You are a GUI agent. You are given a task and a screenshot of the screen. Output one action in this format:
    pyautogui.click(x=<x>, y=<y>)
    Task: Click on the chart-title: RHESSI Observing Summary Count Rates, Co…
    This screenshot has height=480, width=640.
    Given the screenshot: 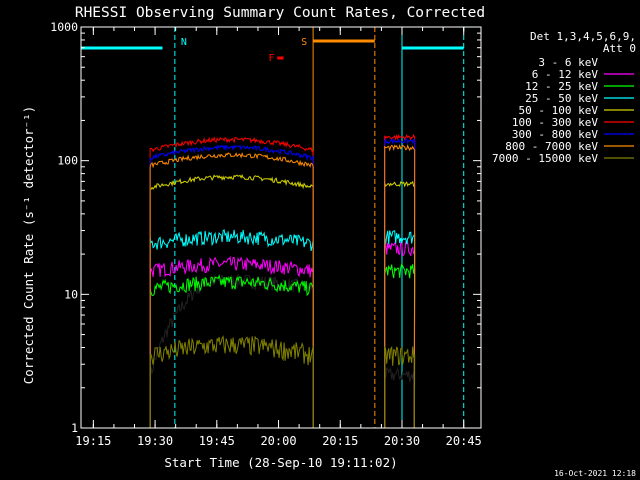 What is the action you would take?
    pyautogui.click(x=280, y=13)
    